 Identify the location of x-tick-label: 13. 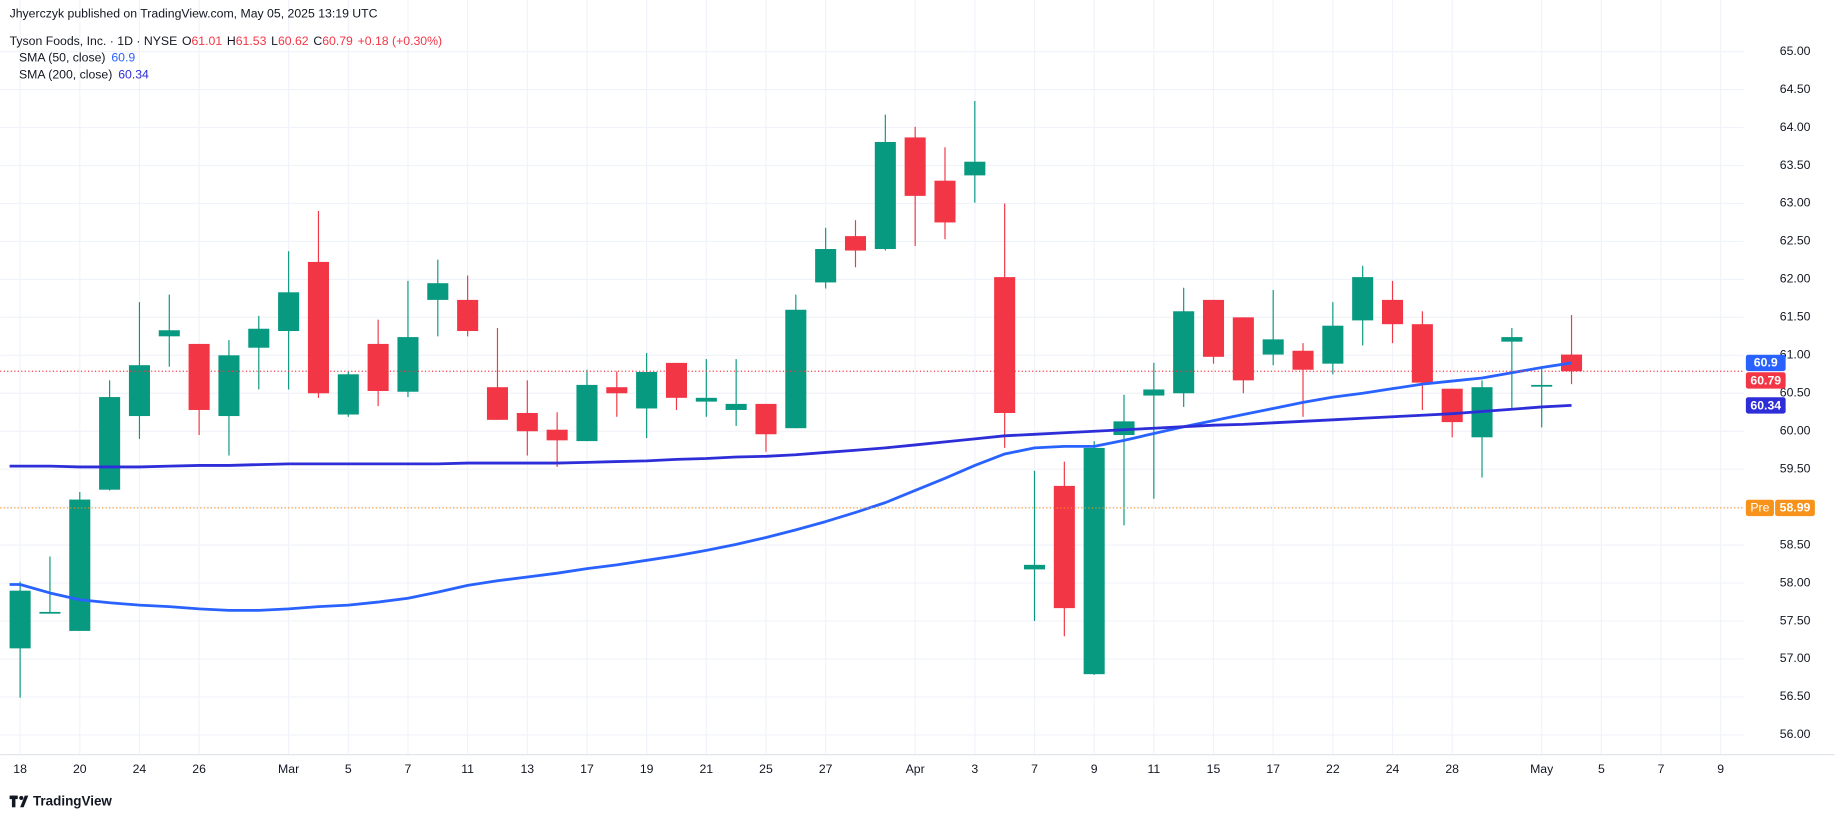
(527, 769).